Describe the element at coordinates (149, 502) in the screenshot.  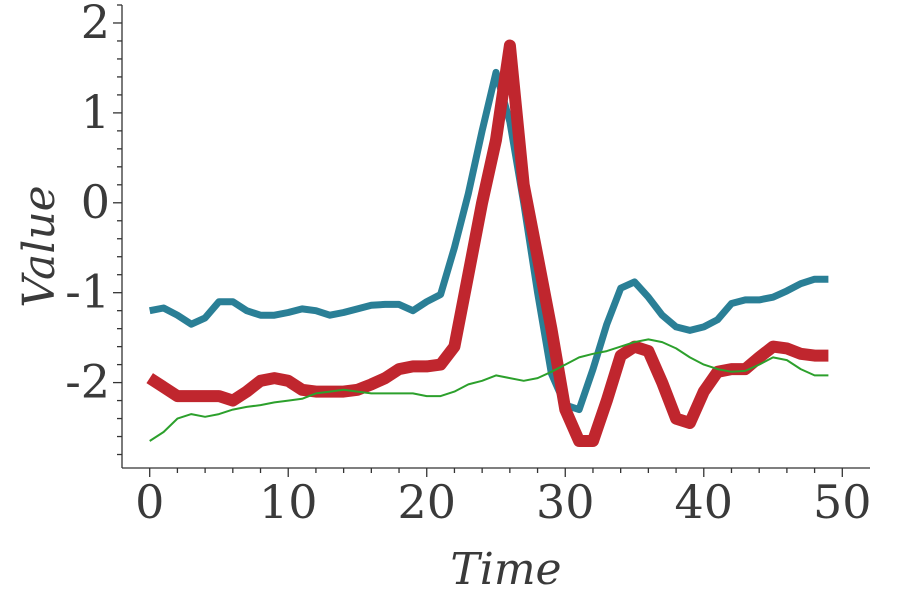
I see `x-tick-label: 0` at that location.